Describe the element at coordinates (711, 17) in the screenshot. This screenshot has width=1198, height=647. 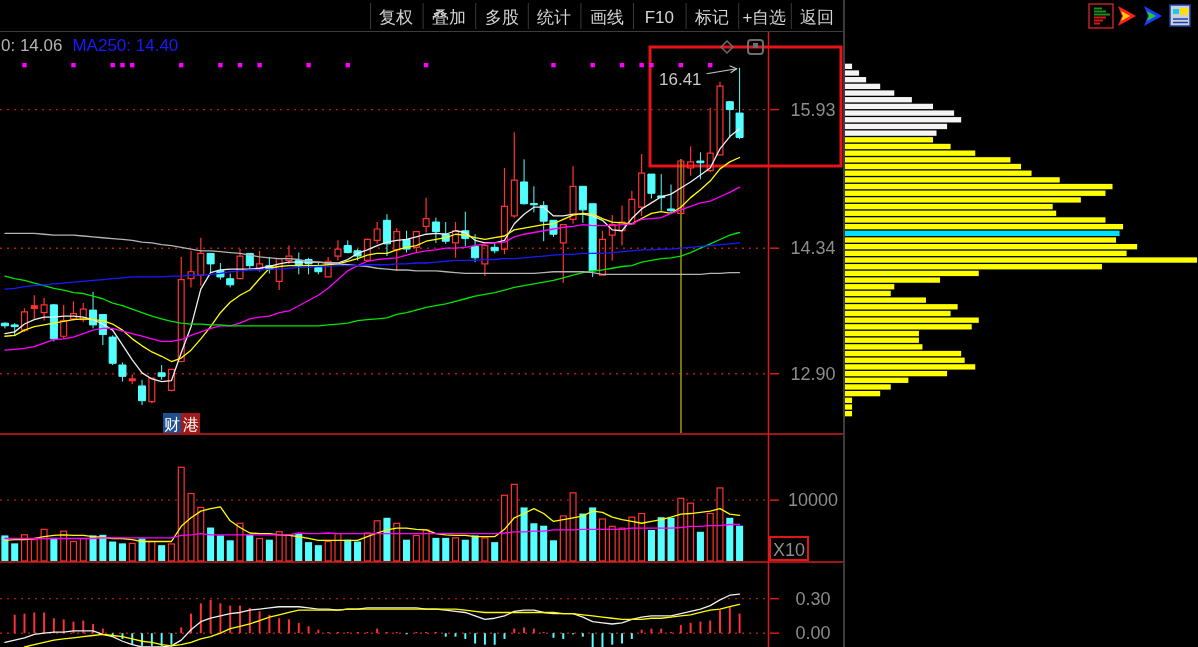
I see `button-label: 标记` at that location.